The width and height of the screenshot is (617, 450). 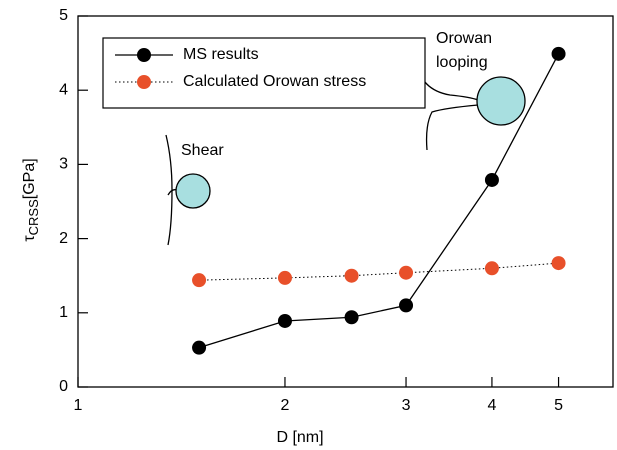 I want to click on x-tick-label: 5, so click(x=558, y=405).